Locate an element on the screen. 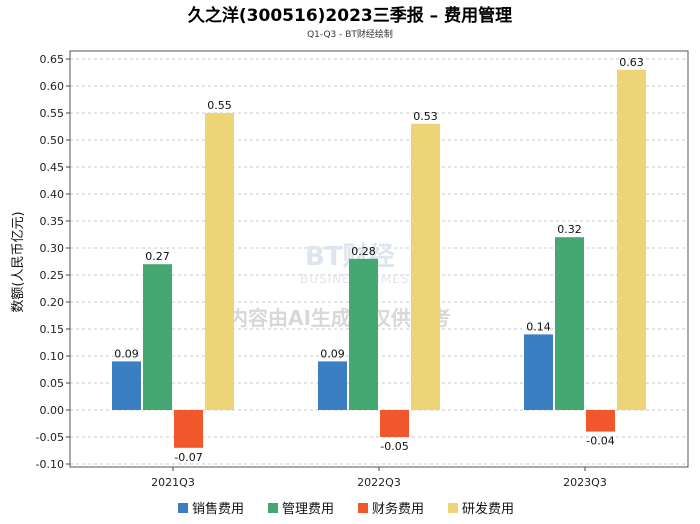 The image size is (700, 524). legend-label: 研发费用 is located at coordinates (488, 509).